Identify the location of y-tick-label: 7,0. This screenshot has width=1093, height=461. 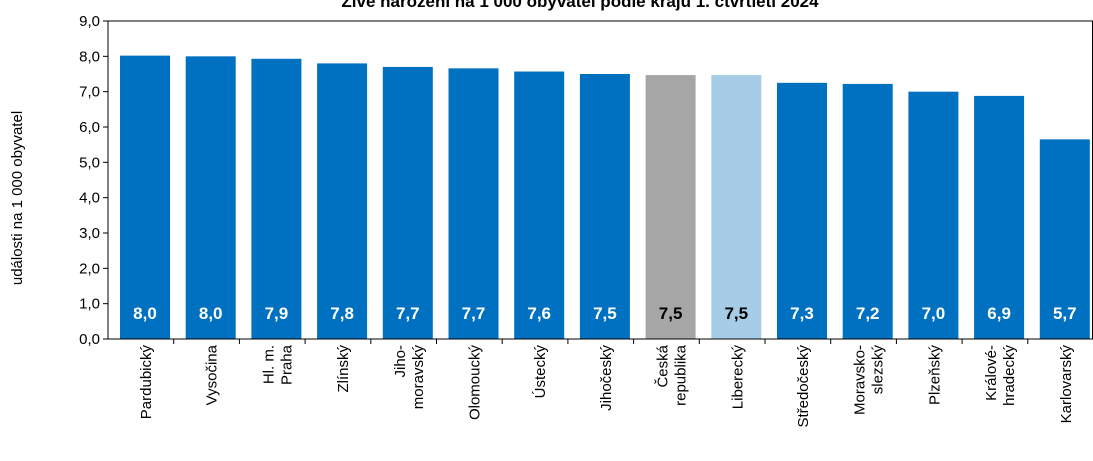
(89, 92).